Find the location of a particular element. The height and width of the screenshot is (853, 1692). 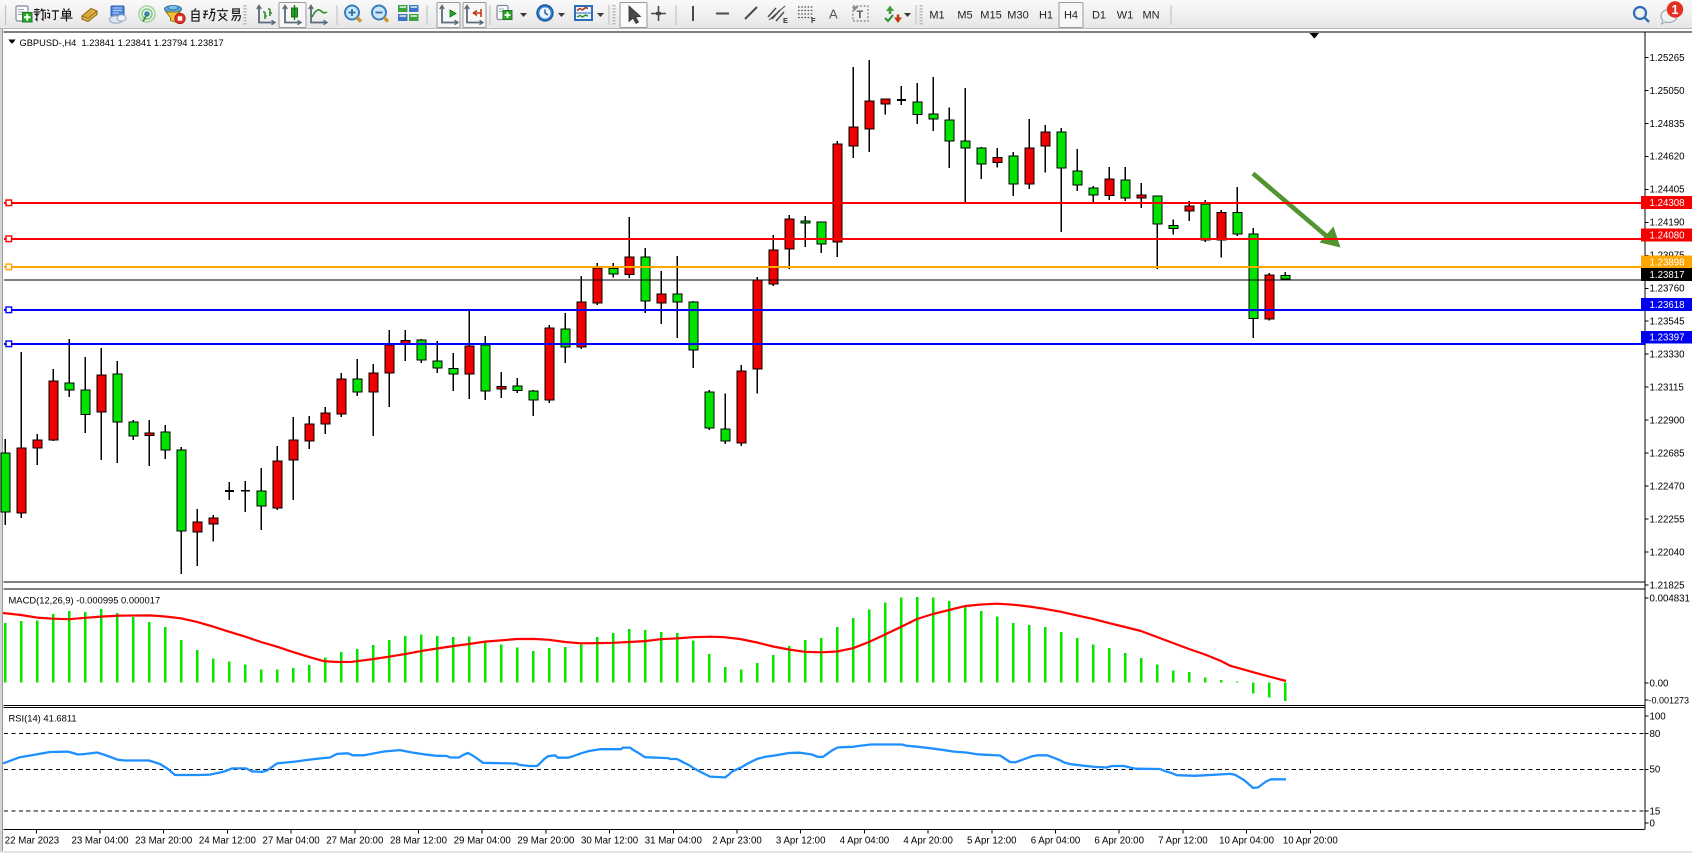

svg-text: H1 is located at coordinates (1046, 16).